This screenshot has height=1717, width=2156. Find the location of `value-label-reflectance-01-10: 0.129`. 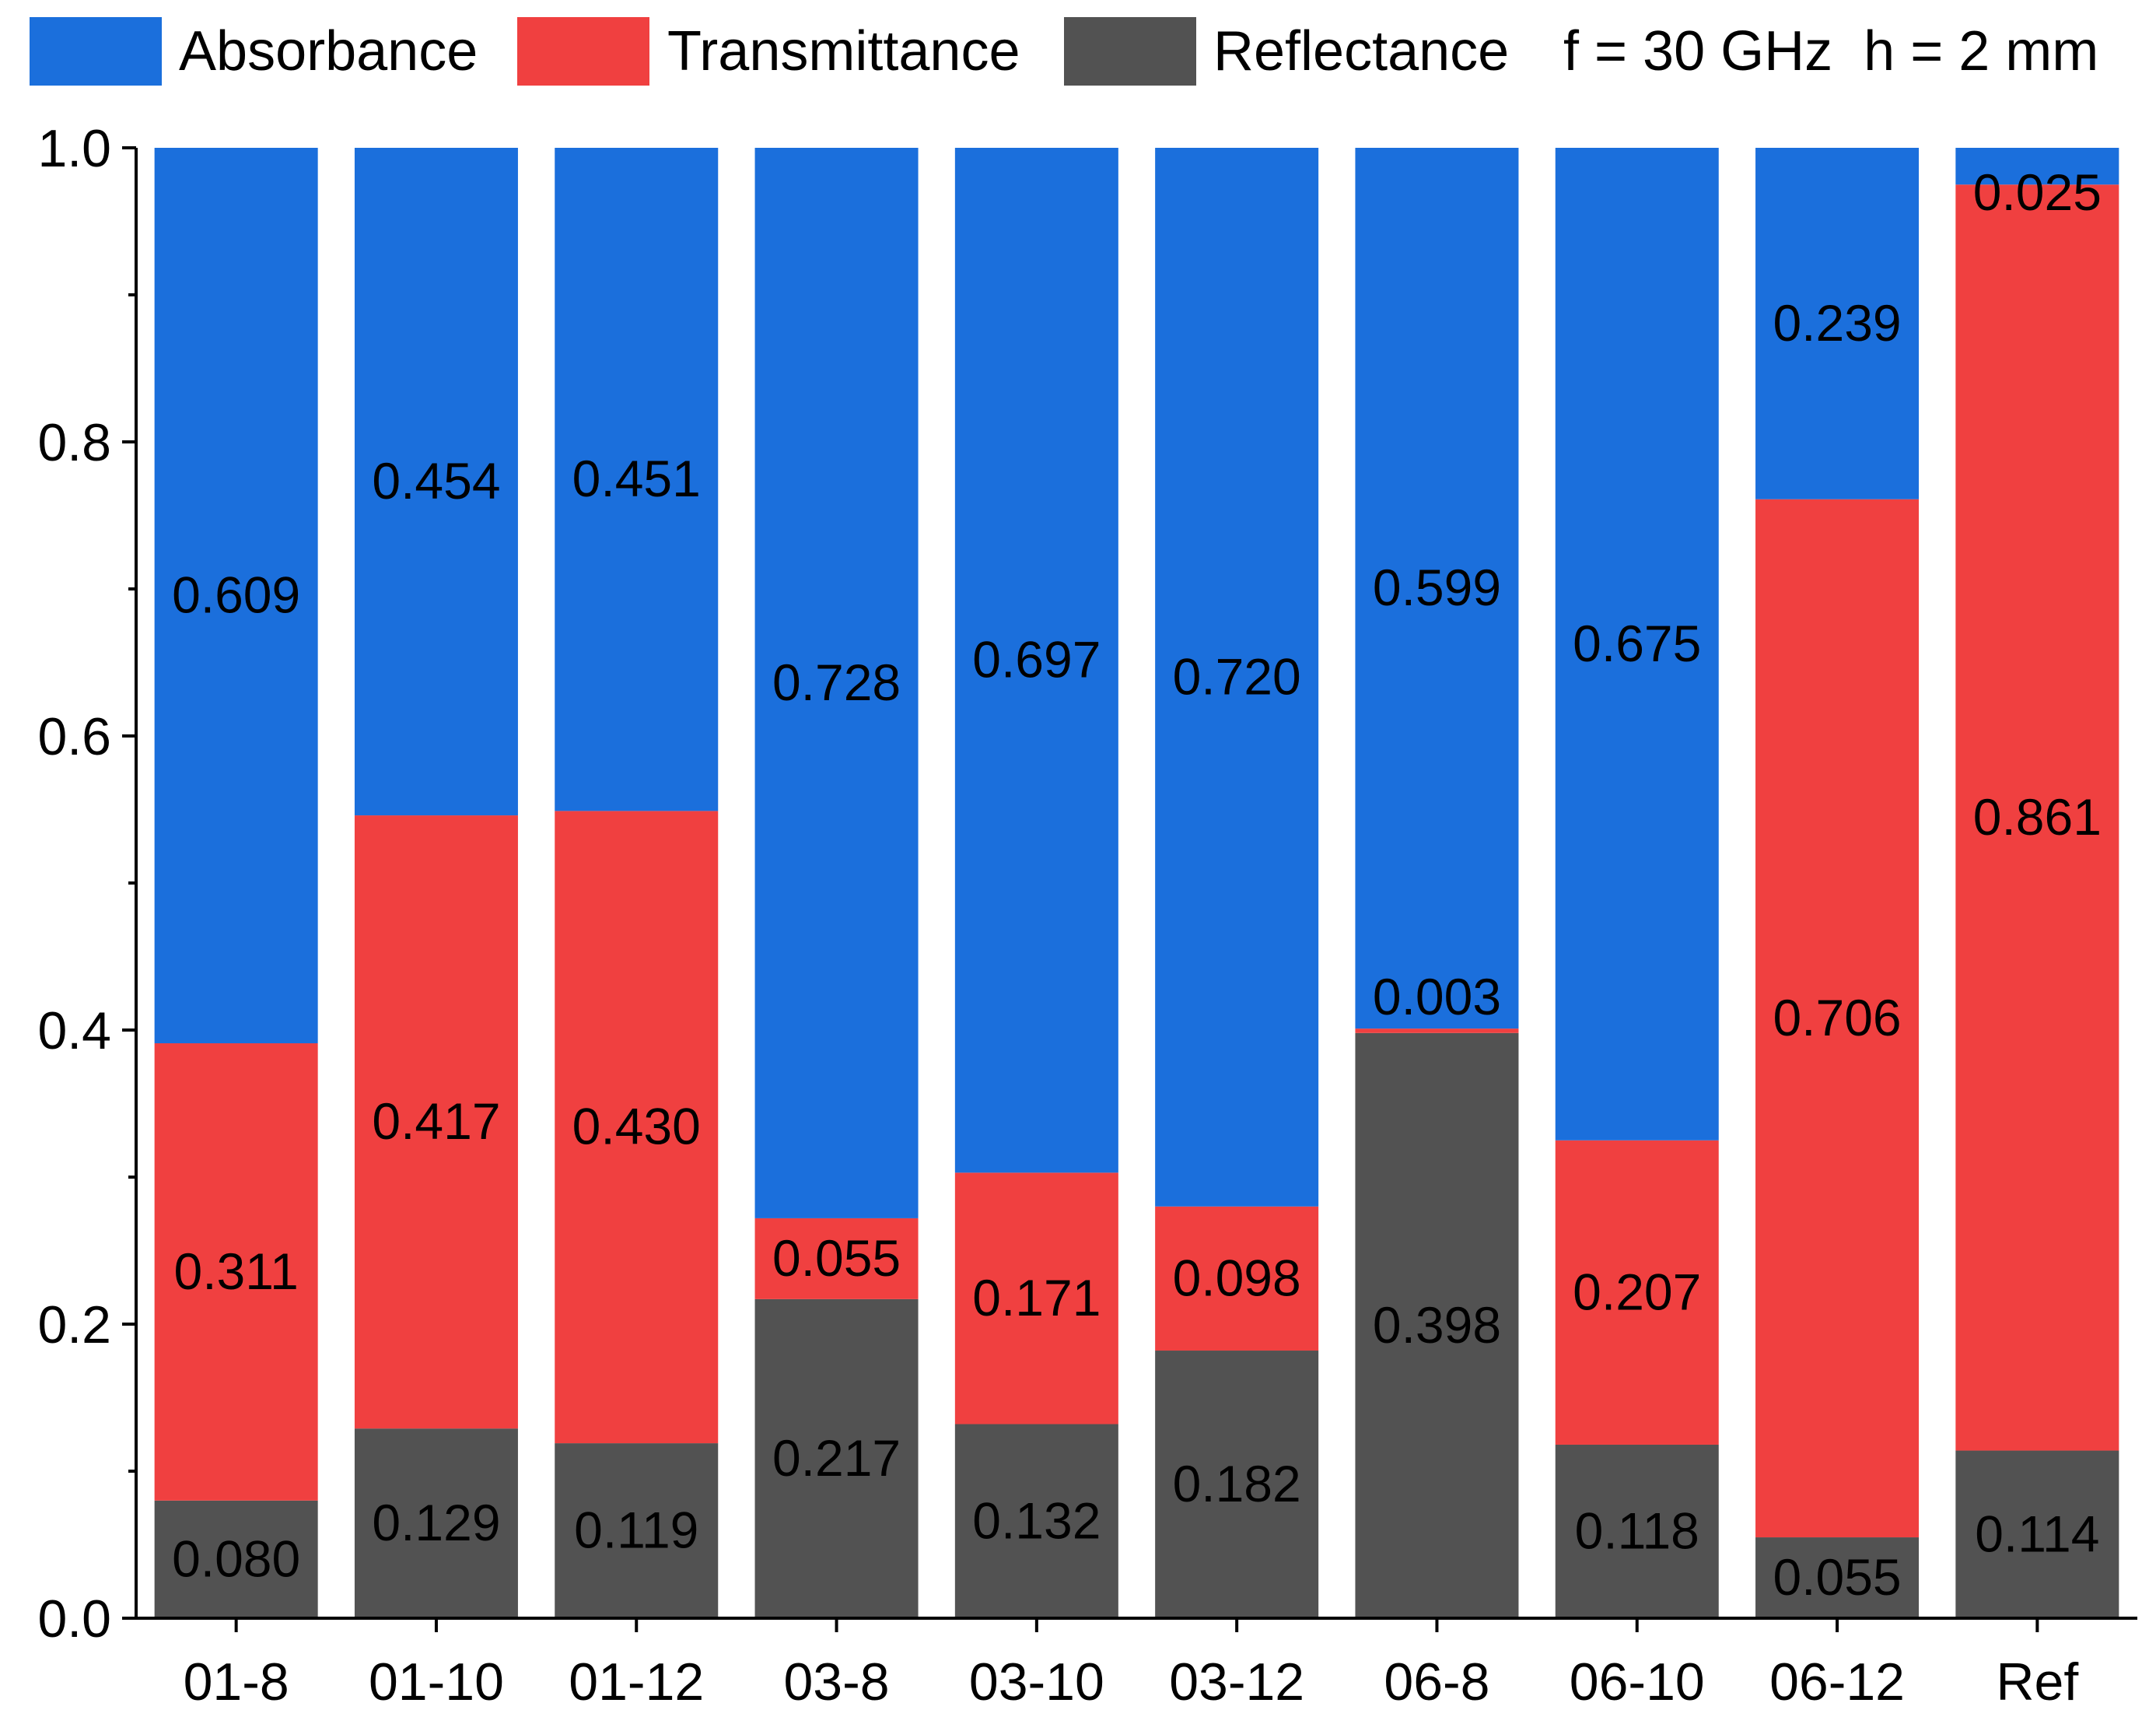

value-label-reflectance-01-10: 0.129 is located at coordinates (436, 1522).